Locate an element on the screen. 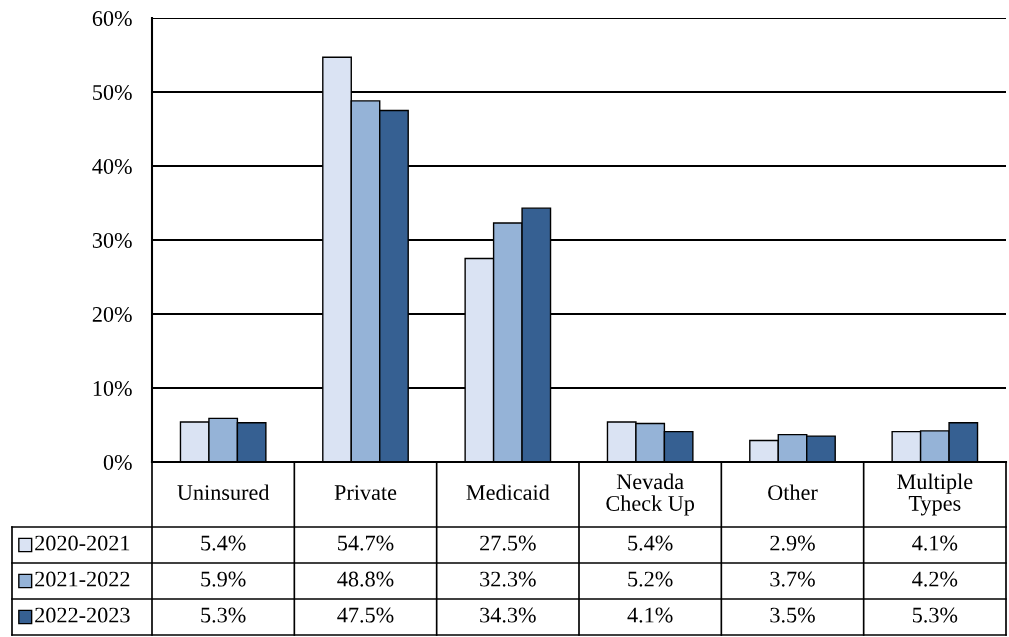  data-label: 54.7% is located at coordinates (366, 543).